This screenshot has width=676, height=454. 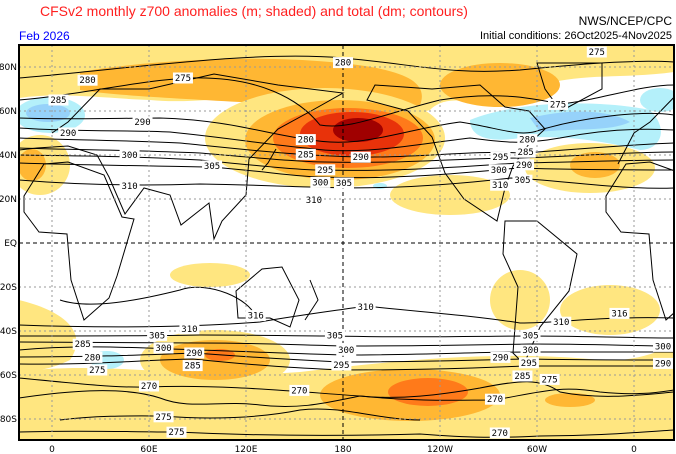 I want to click on lat-tick-label: 80N, so click(x=8, y=68).